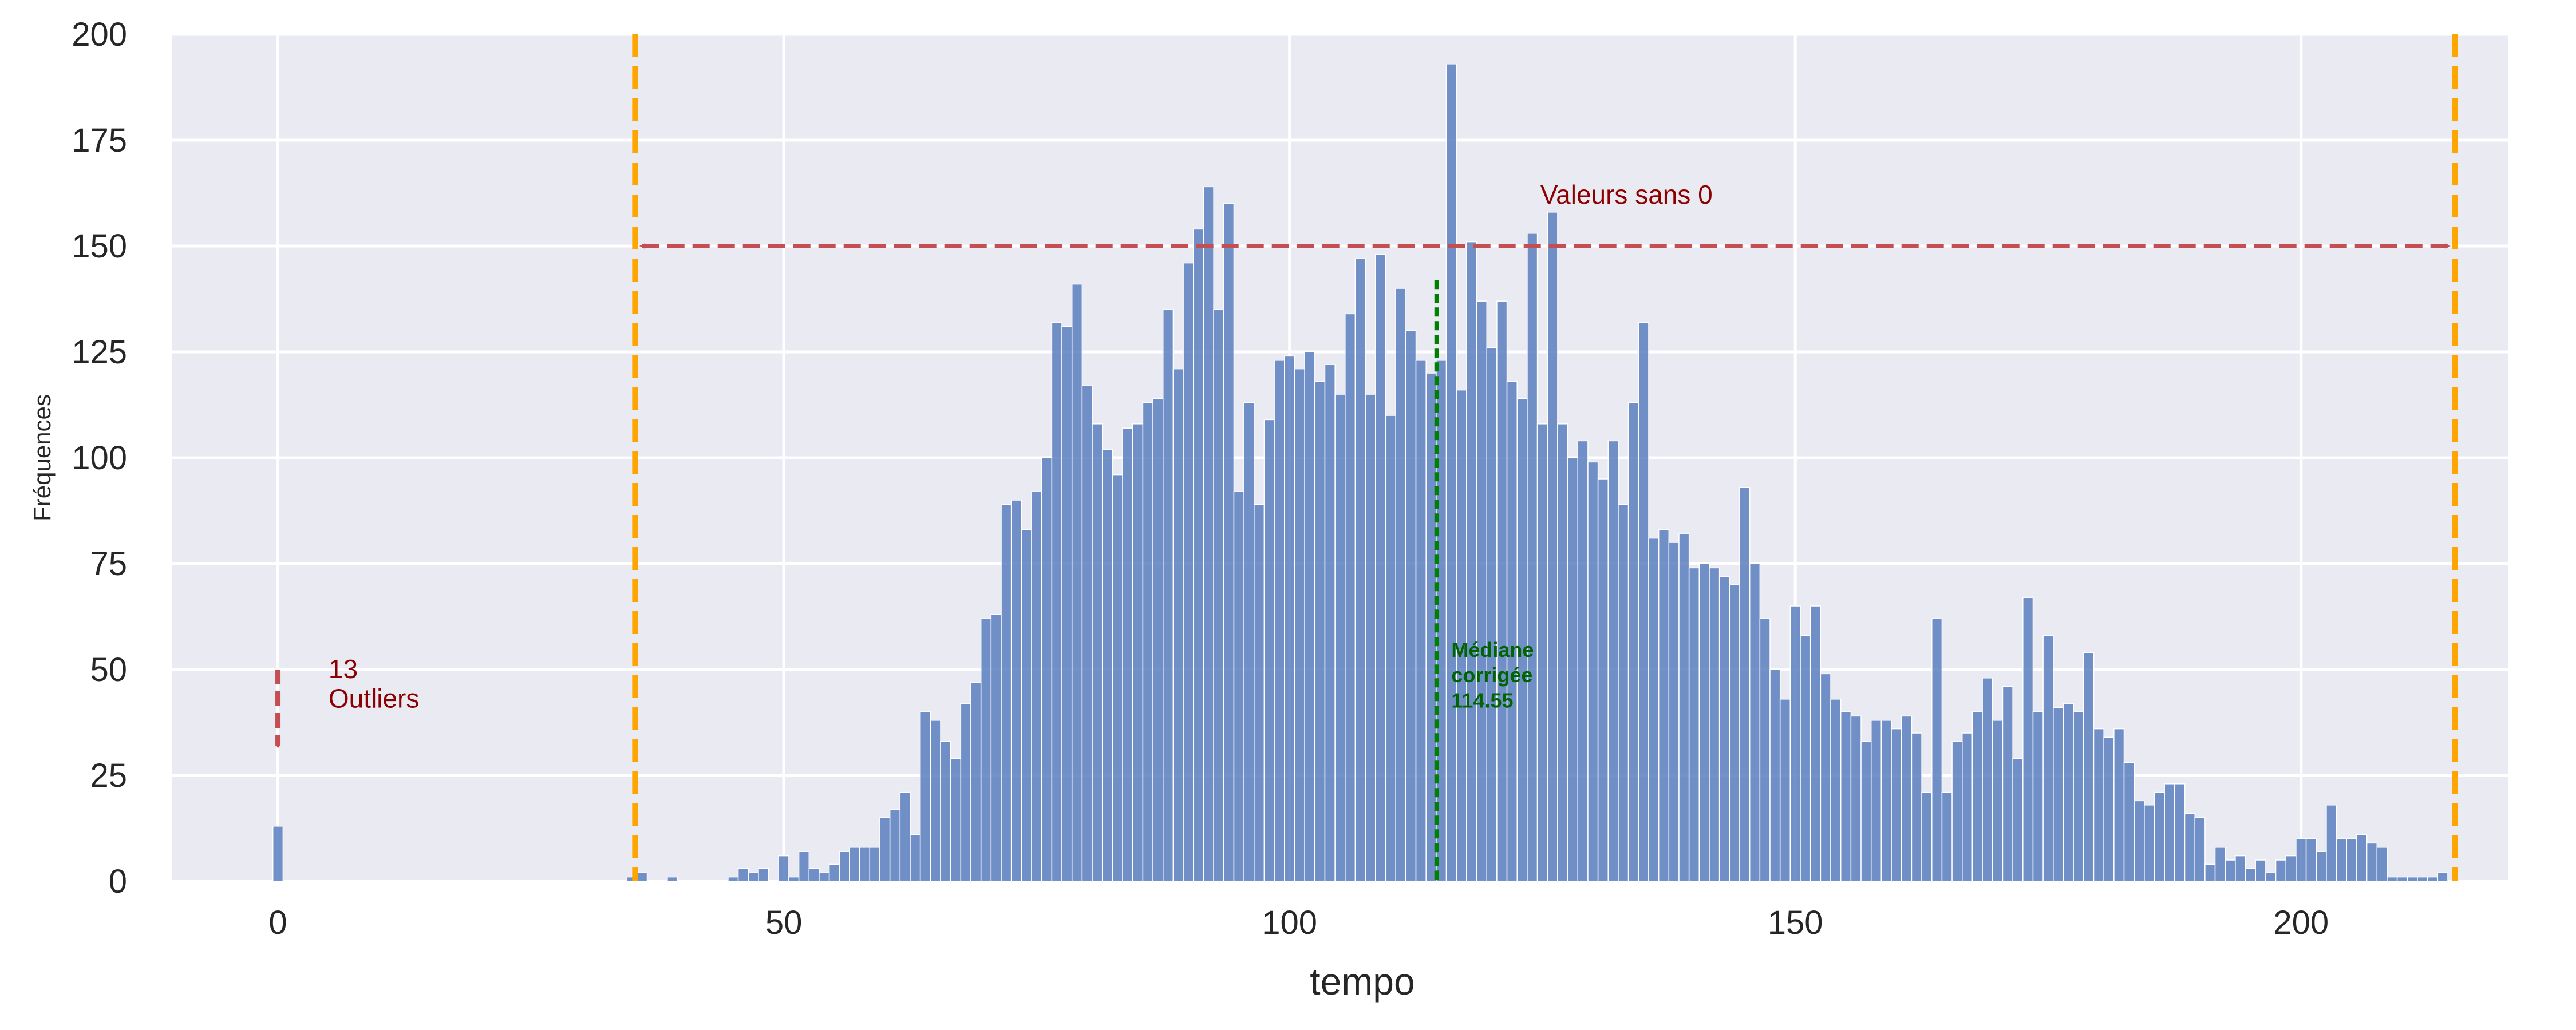 The width and height of the screenshot is (2576, 1030). Describe the element at coordinates (99, 458) in the screenshot. I see `y-axis-ticks: 0 25 50 75 100 125 150 175 200` at that location.